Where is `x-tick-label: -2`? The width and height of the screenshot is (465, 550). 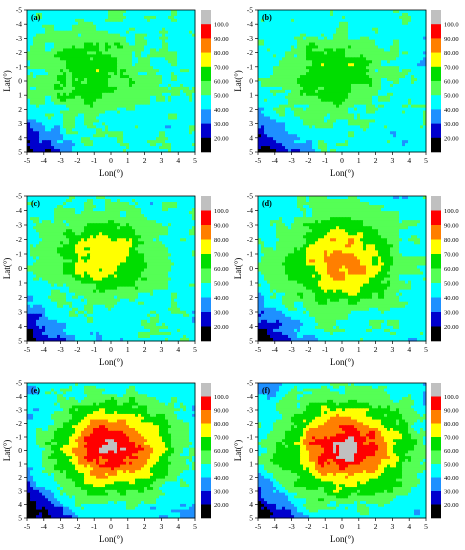
x-tick-label: -2 is located at coordinates (77, 160).